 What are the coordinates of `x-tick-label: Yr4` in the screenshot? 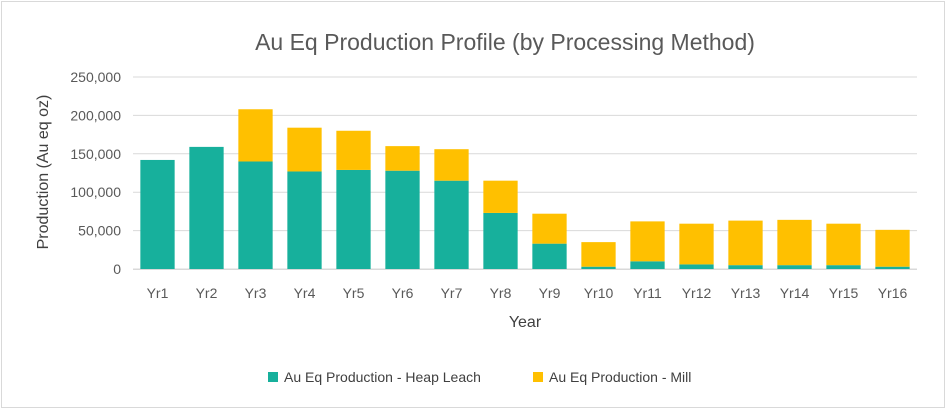 It's located at (305, 293).